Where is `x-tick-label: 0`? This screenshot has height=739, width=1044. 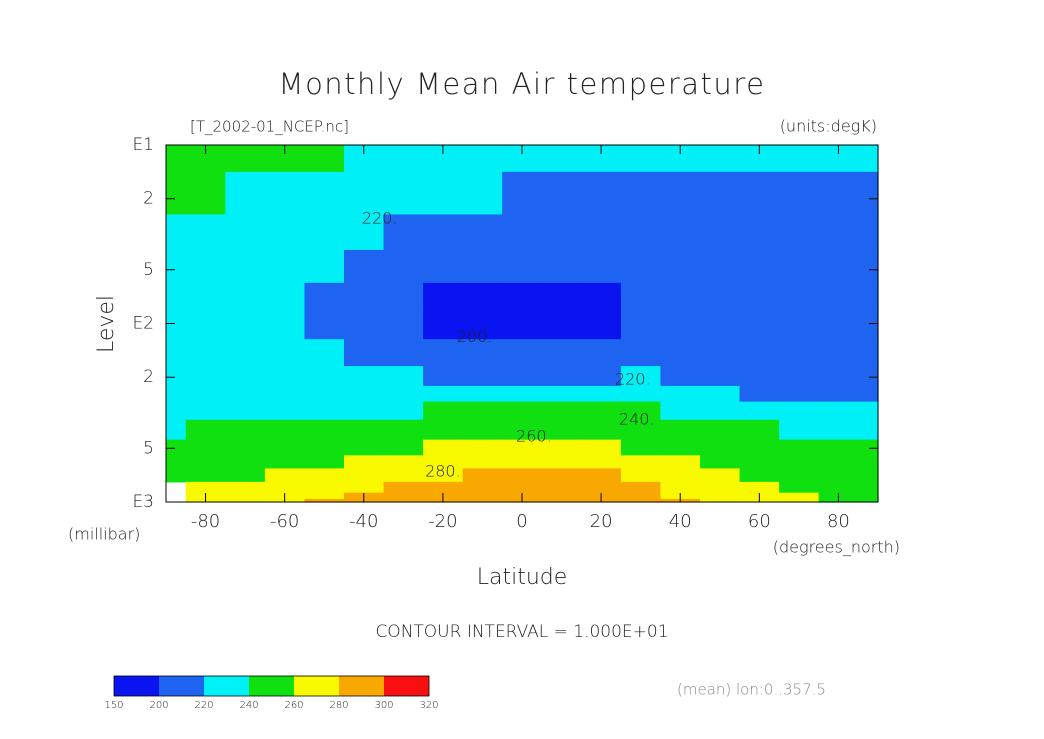
x-tick-label: 0 is located at coordinates (521, 521).